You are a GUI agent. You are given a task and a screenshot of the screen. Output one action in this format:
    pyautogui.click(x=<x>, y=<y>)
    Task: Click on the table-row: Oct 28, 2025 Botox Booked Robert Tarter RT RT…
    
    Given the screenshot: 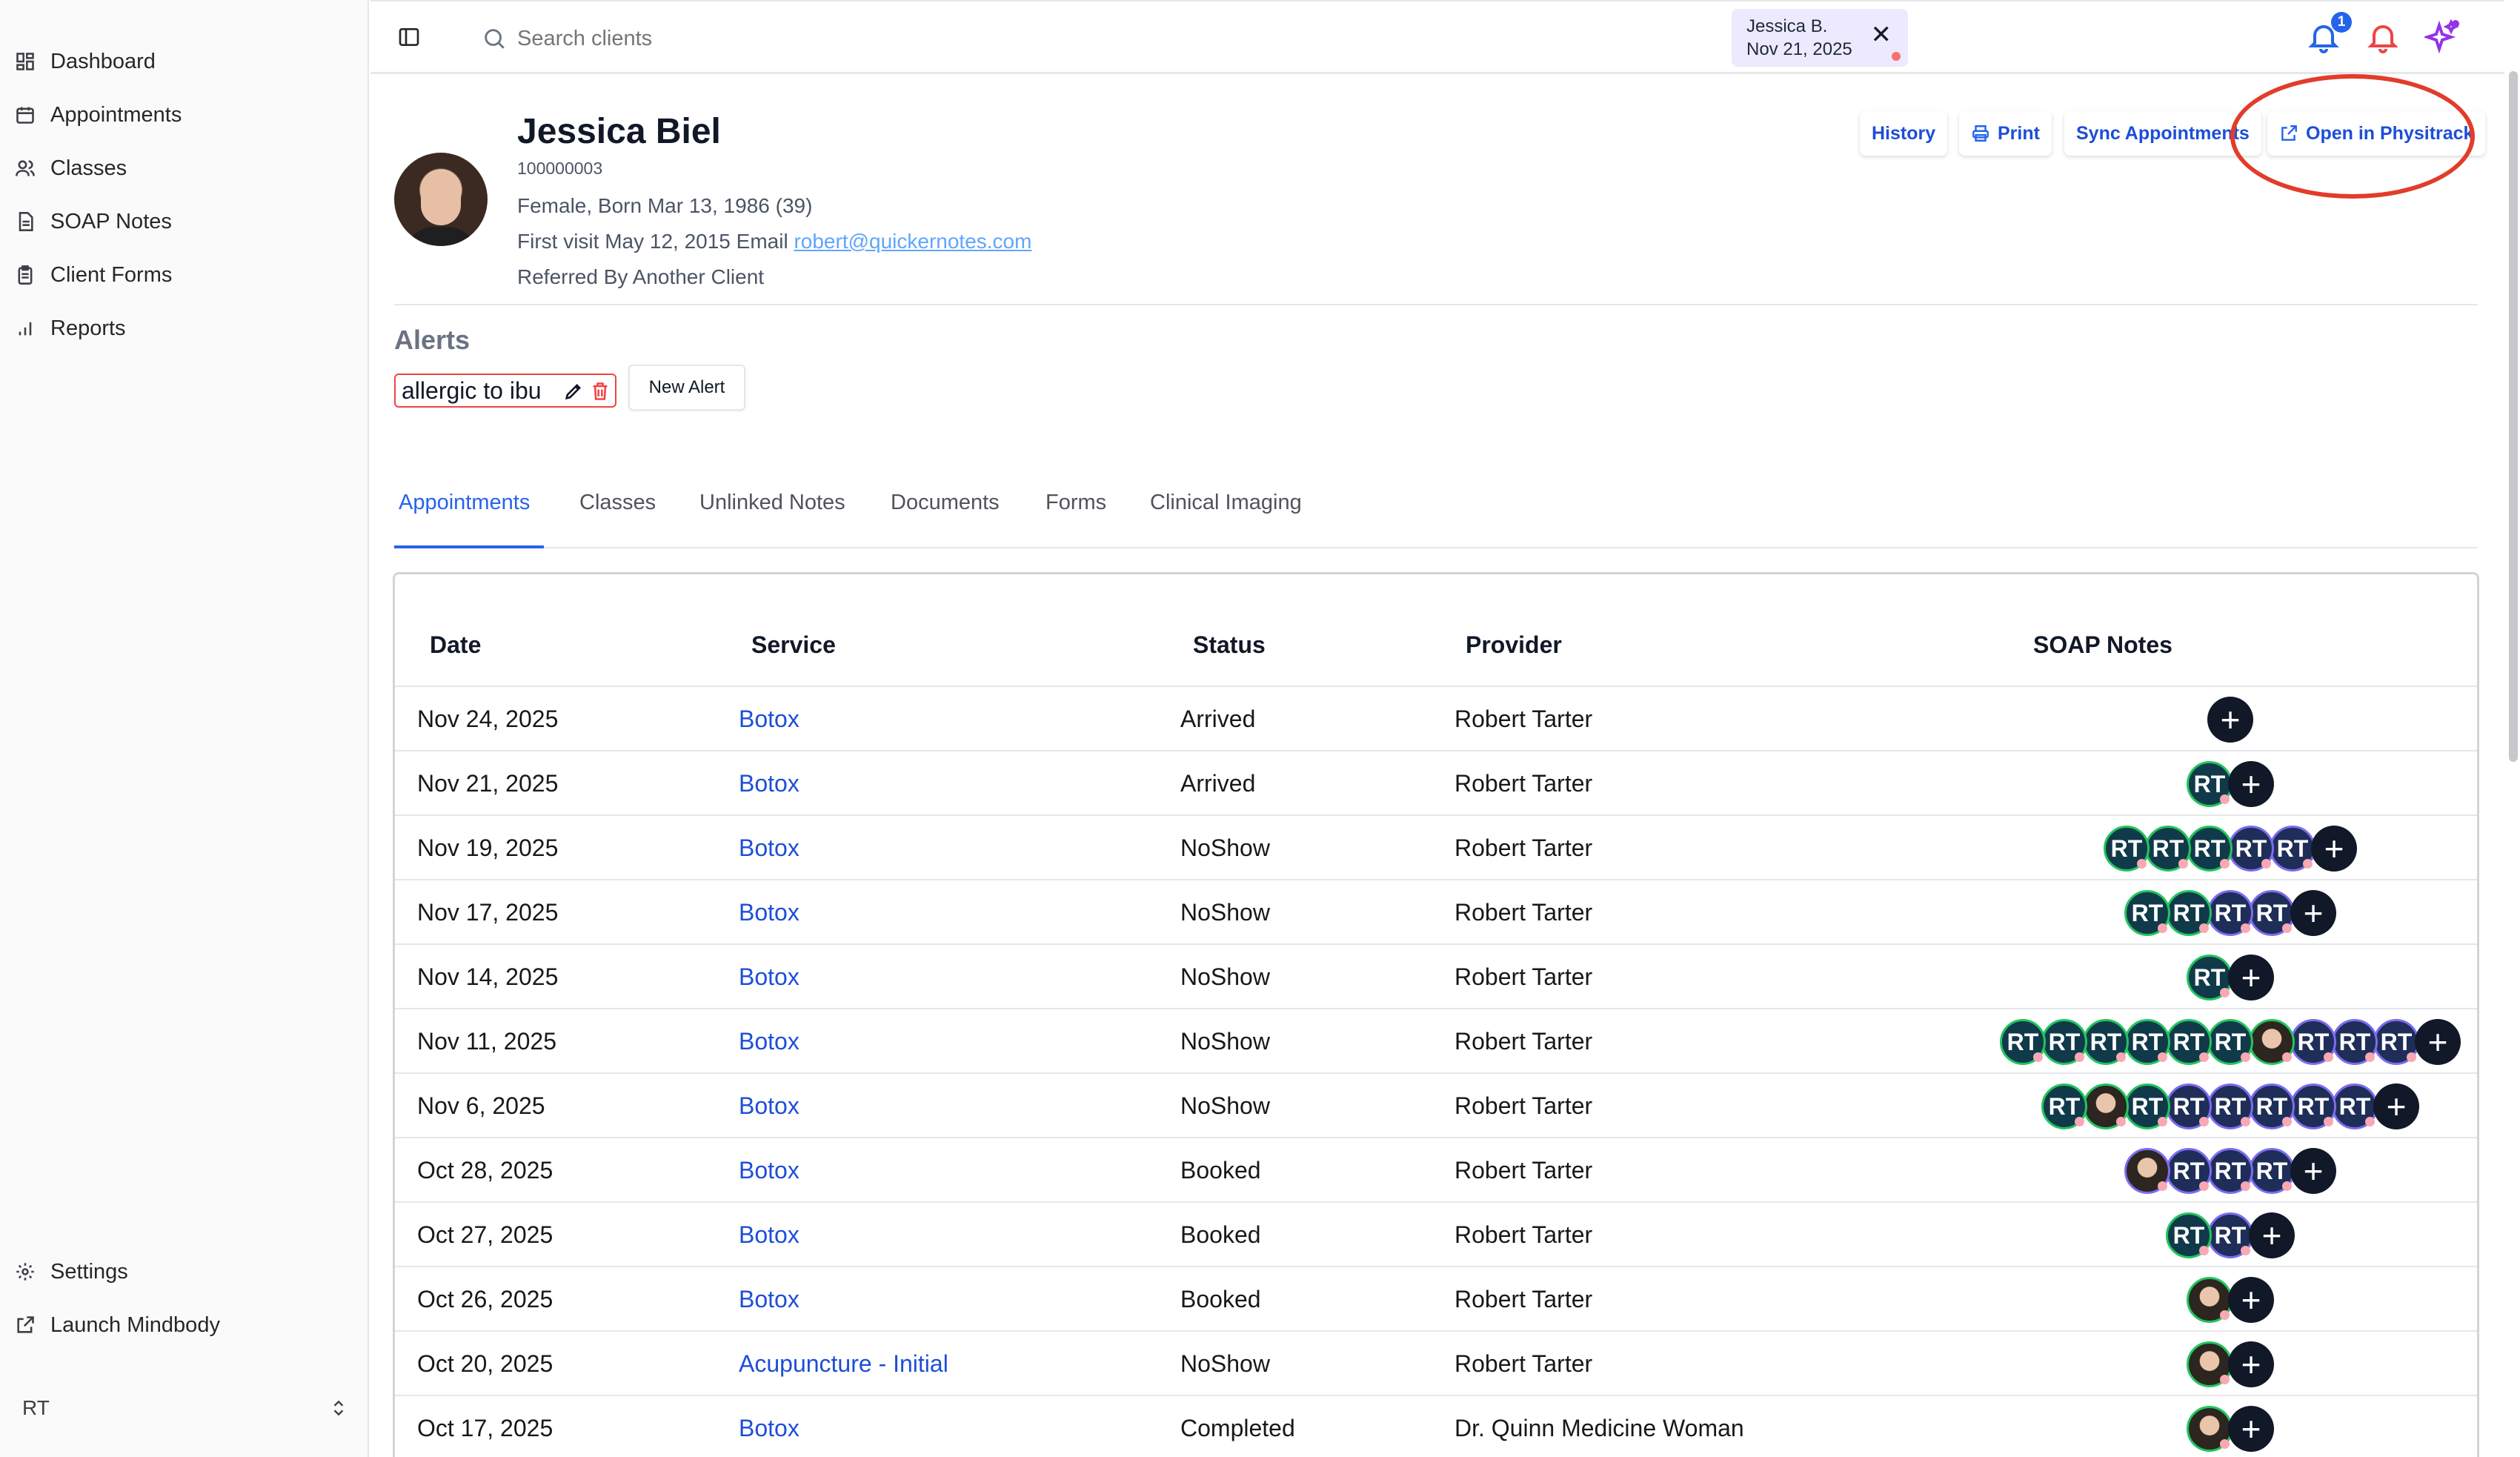 What is the action you would take?
    pyautogui.click(x=1436, y=1169)
    